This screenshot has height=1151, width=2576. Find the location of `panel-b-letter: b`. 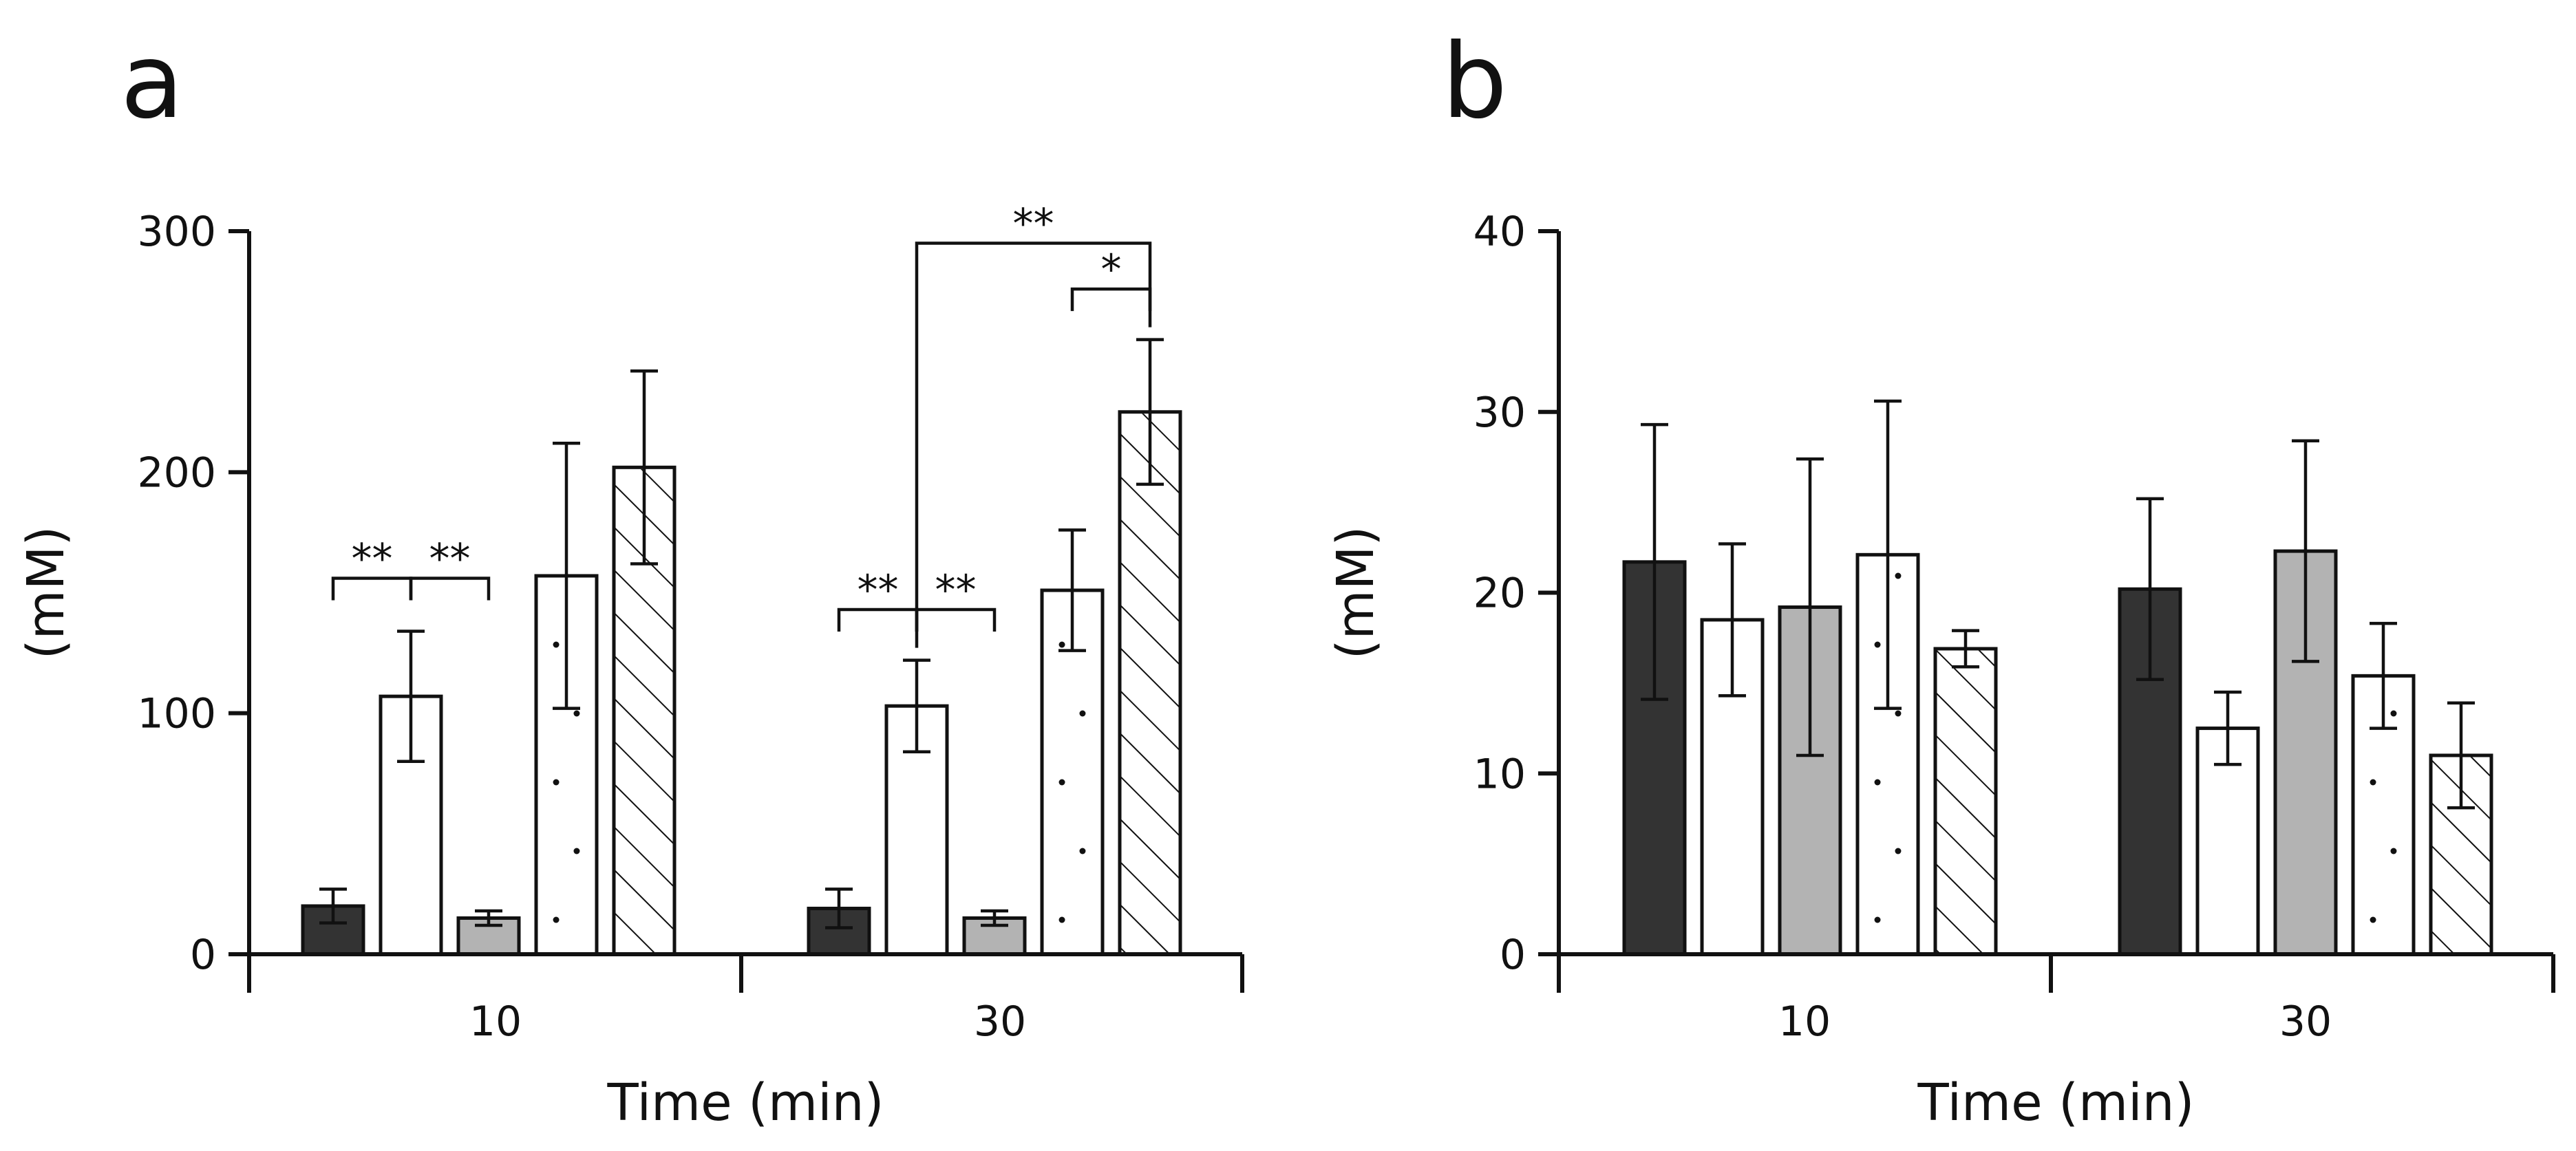

panel-b-letter: b is located at coordinates (1474, 82).